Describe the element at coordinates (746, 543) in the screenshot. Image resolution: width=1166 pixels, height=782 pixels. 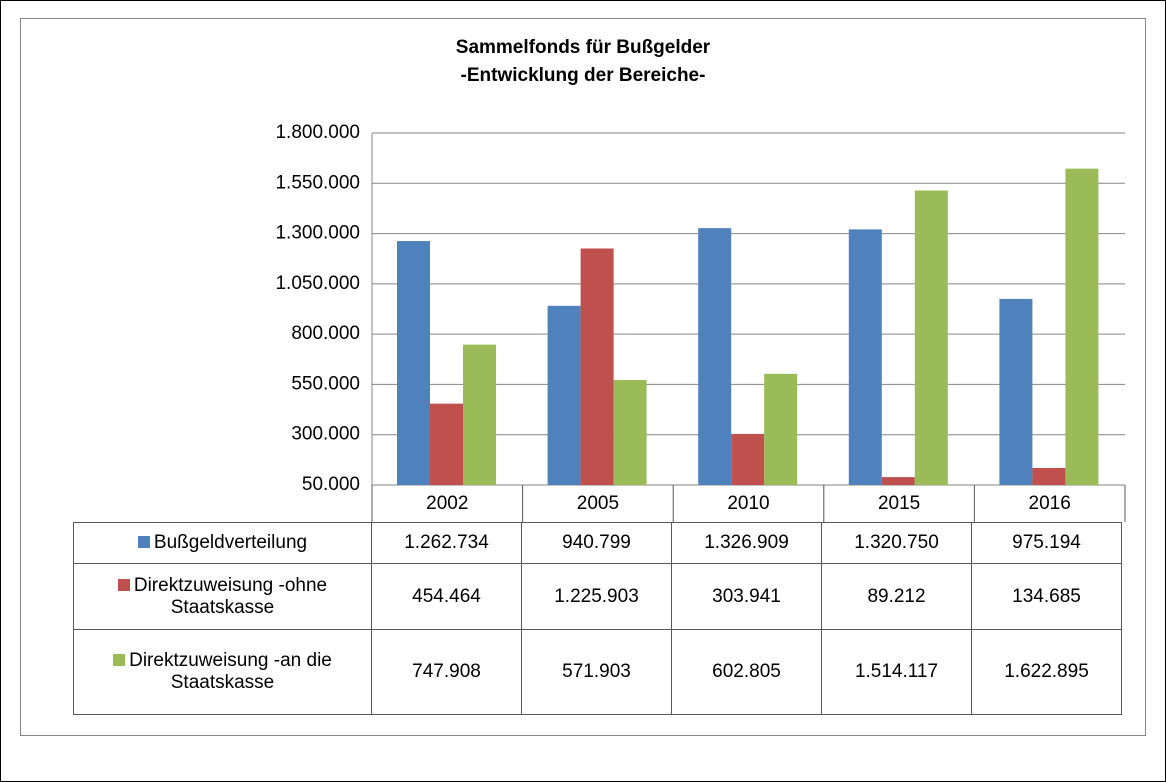
I see `table-value: 1.326.909` at that location.